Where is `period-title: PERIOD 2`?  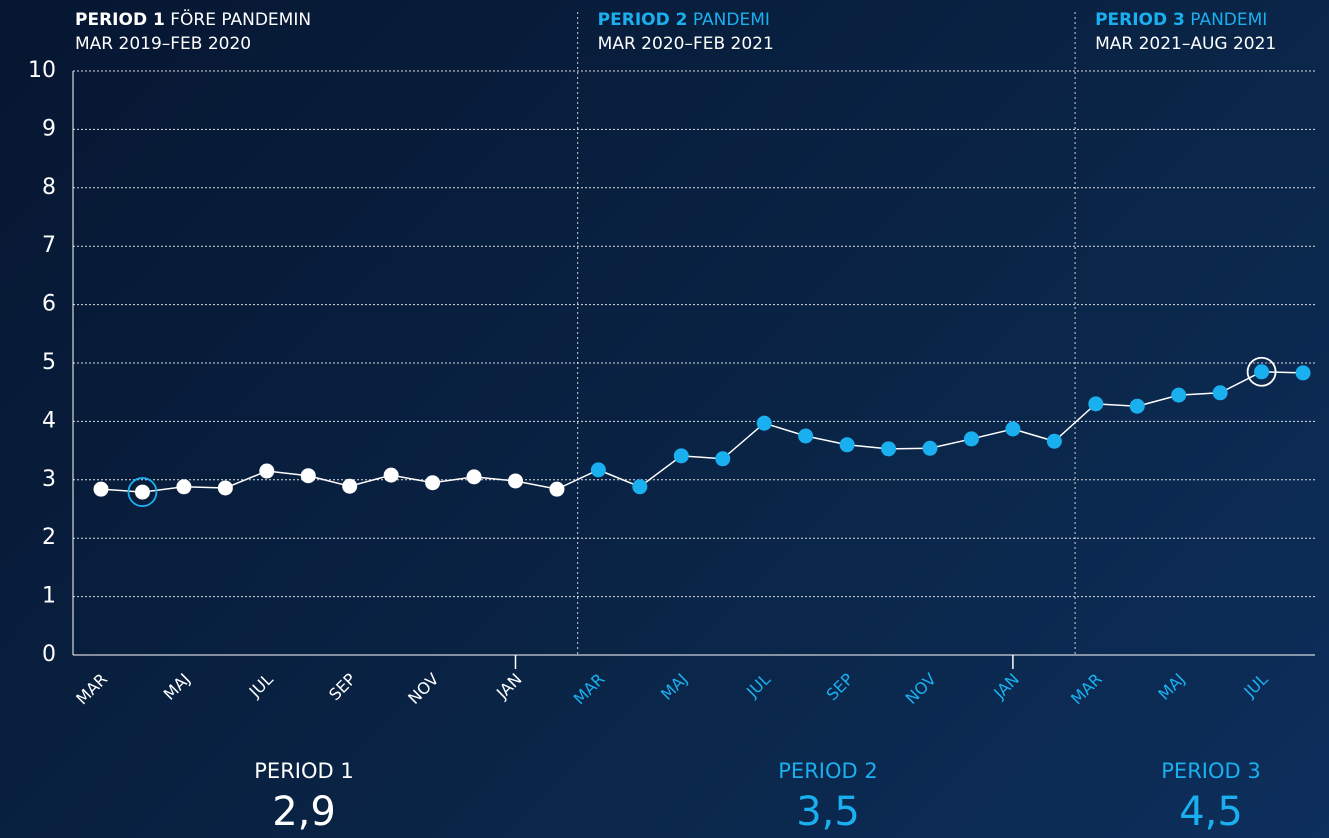 period-title: PERIOD 2 is located at coordinates (643, 20).